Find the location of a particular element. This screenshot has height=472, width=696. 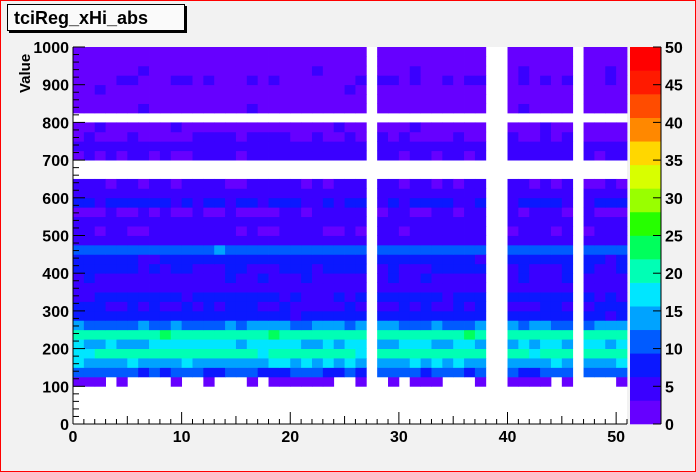

colorbar-segment is located at coordinates (645, 129).